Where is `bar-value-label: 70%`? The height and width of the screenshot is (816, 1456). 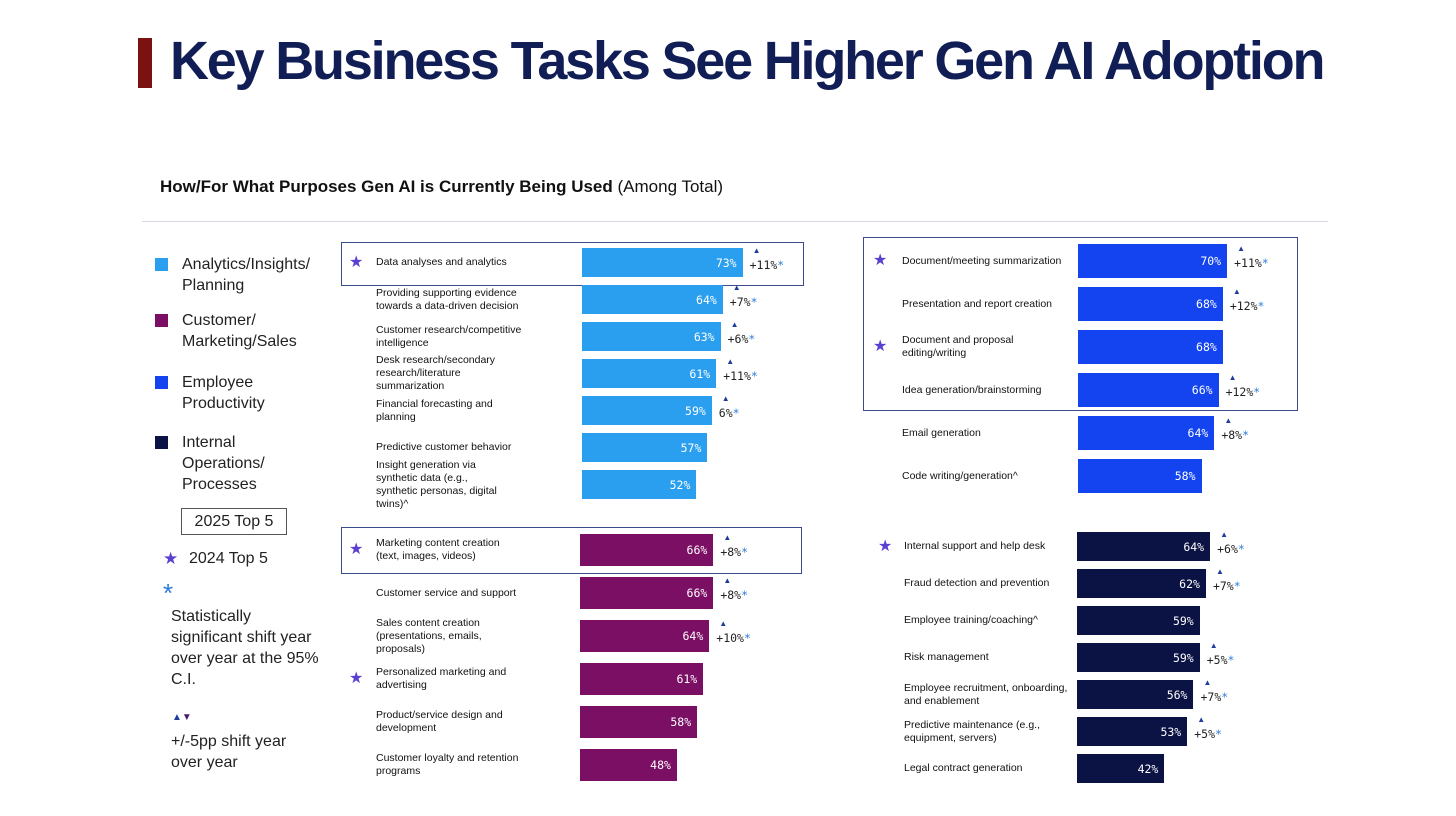
bar-value-label: 70% is located at coordinates (1211, 261).